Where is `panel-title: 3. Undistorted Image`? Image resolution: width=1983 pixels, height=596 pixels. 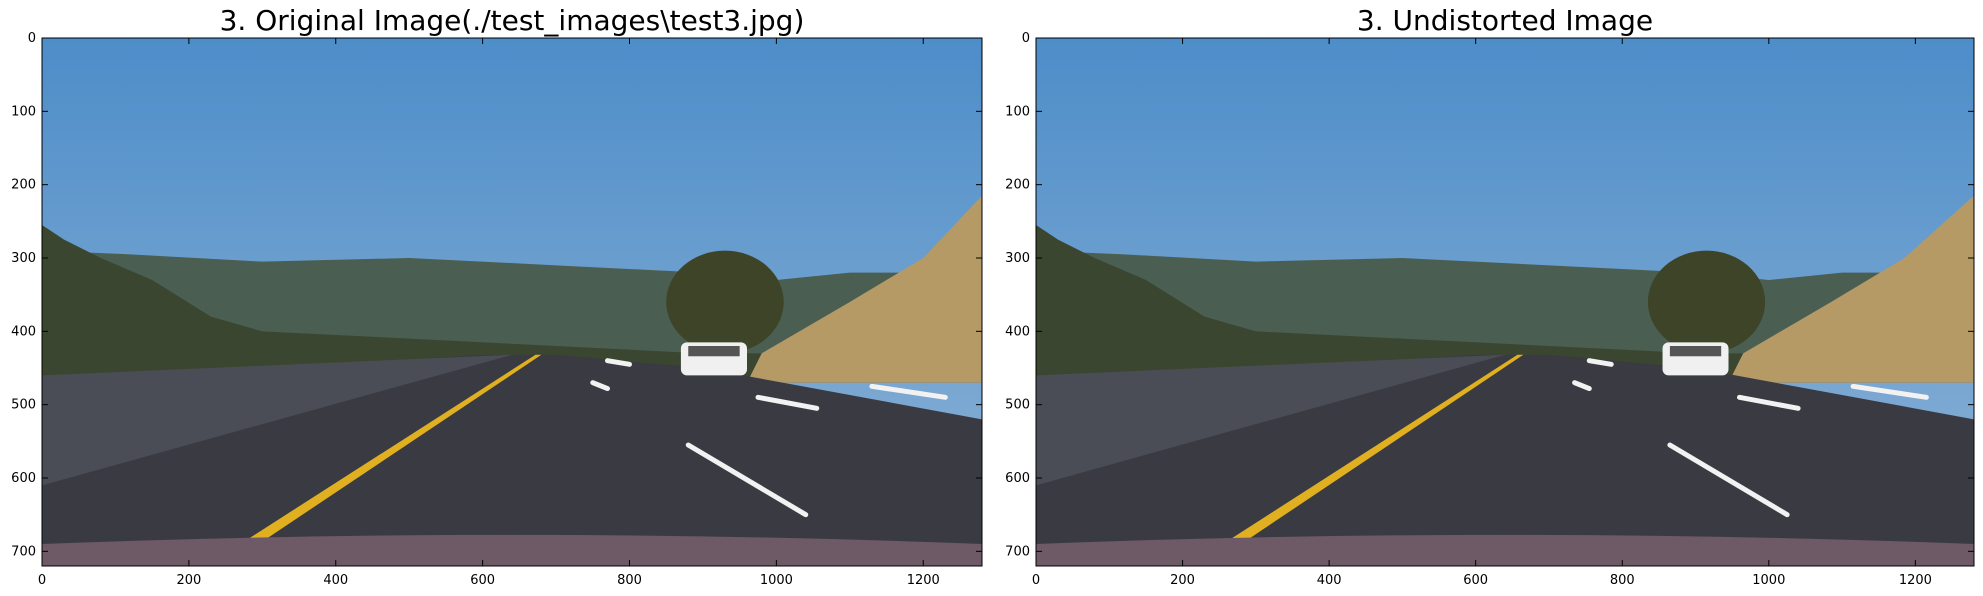
panel-title: 3. Undistorted Image is located at coordinates (1505, 20).